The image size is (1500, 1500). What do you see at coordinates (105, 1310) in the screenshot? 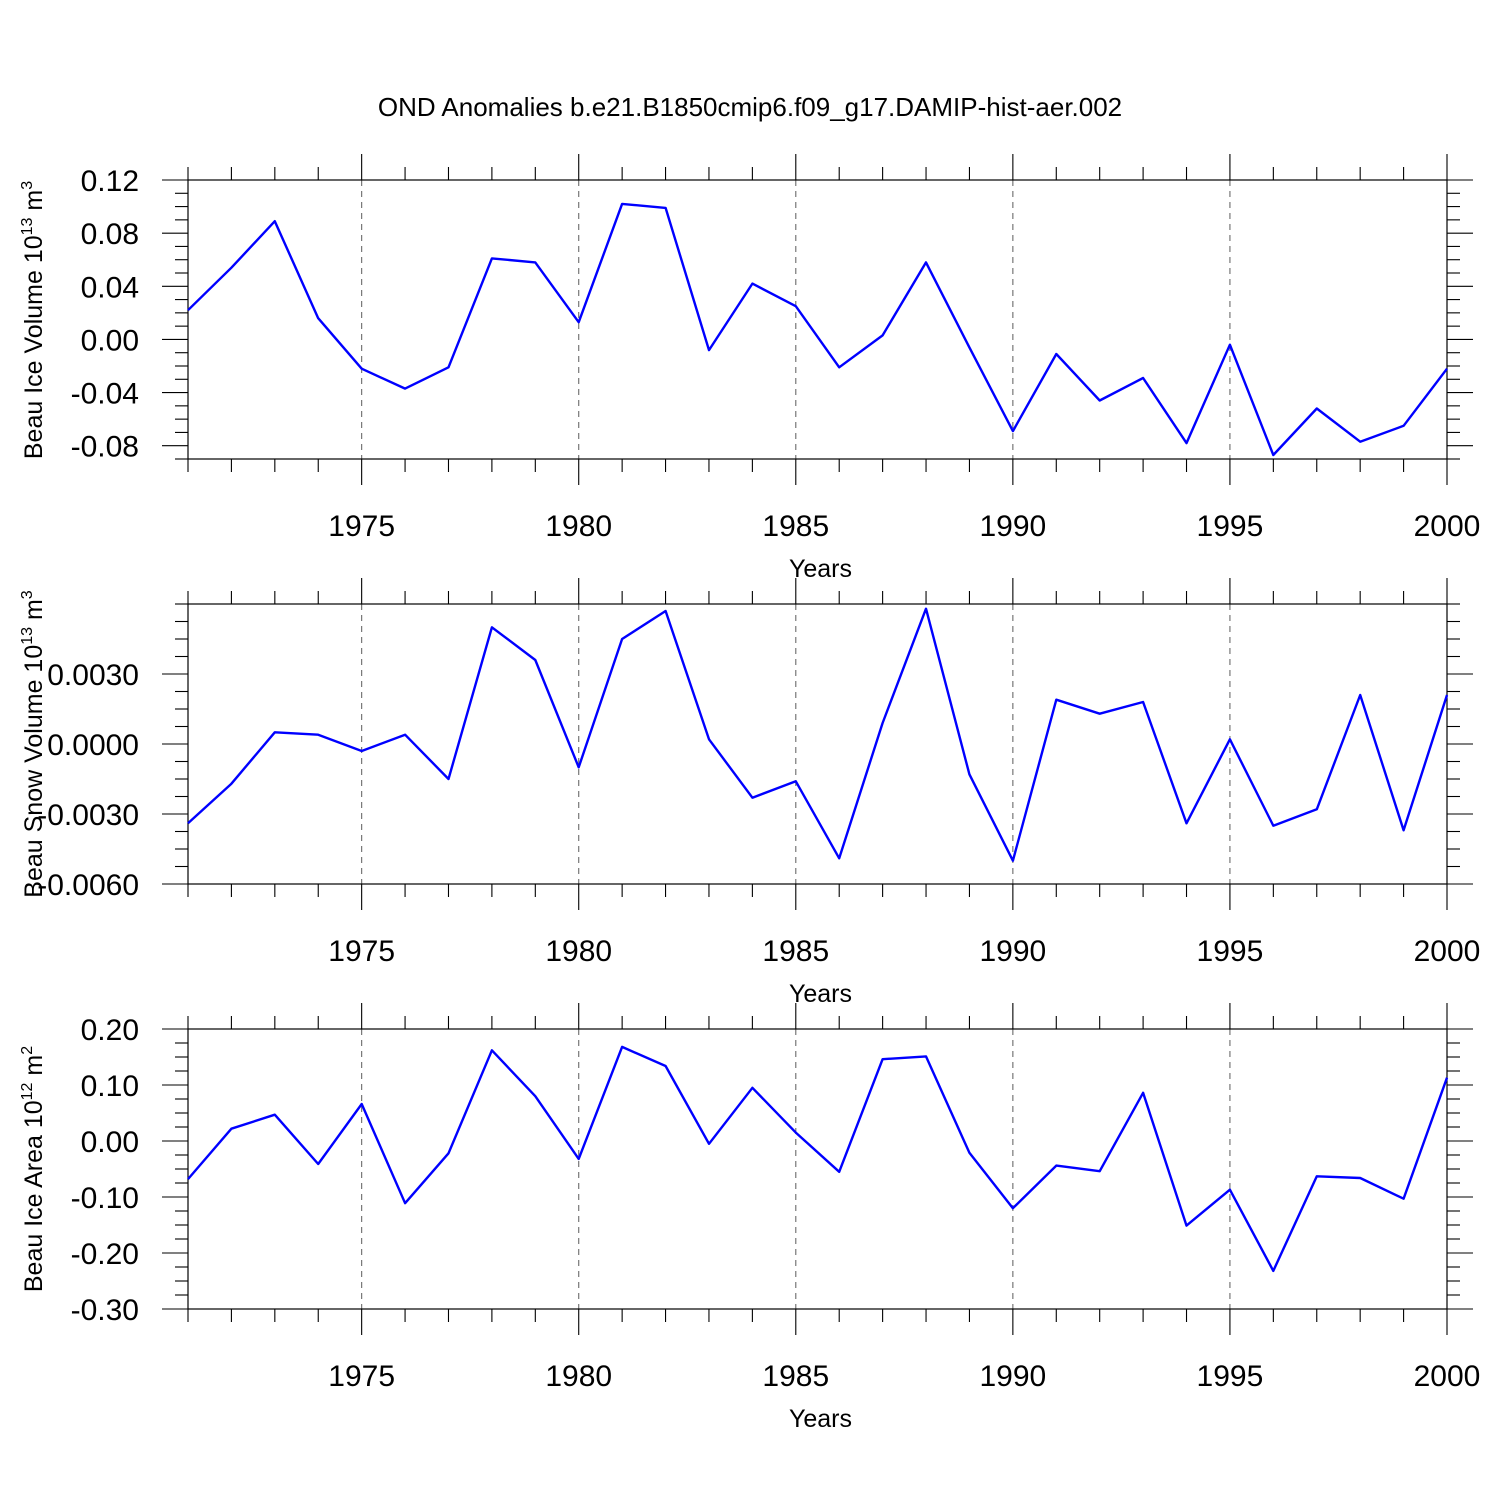
I see `y-tick-label: -0.30` at bounding box center [105, 1310].